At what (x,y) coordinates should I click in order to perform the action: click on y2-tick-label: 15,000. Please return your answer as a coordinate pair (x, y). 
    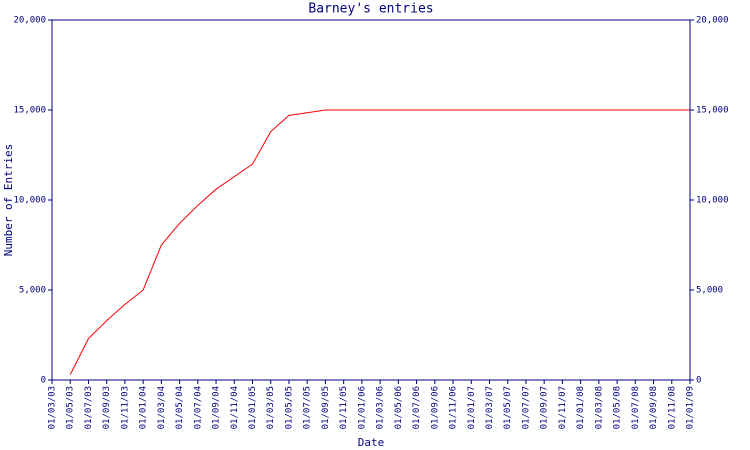
    Looking at the image, I should click on (712, 111).